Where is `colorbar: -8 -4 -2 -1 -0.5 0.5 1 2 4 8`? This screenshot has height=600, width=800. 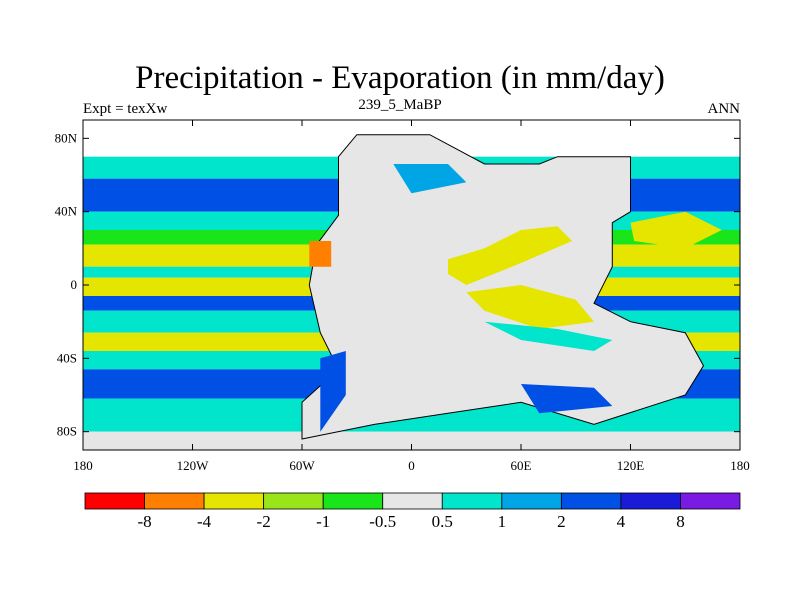 colorbar: -8 -4 -2 -1 -0.5 0.5 1 2 4 8 is located at coordinates (412, 511).